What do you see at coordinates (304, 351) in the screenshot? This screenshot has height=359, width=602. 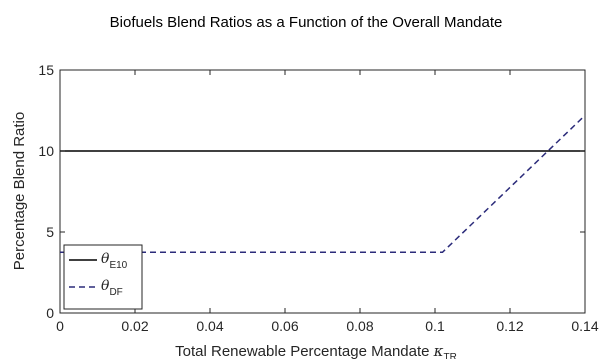 I see `x-axis-label-main: Total Renewable Percentage Mandate` at bounding box center [304, 351].